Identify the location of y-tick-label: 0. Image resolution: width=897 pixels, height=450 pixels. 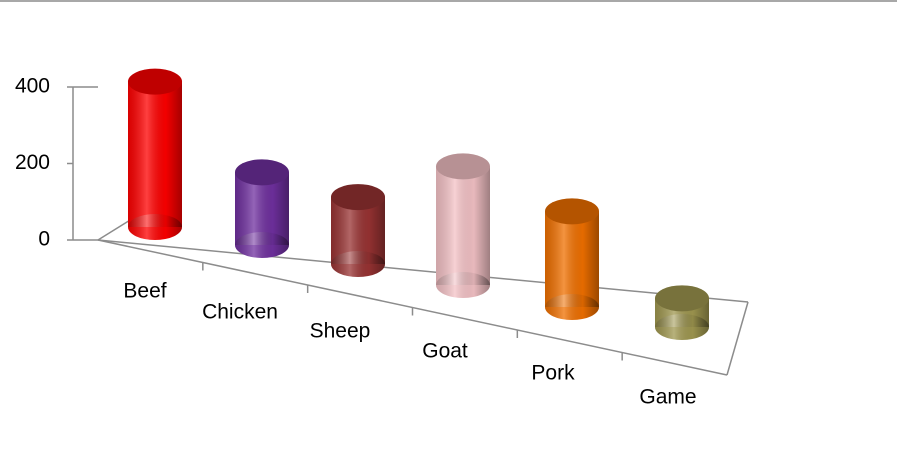
(44, 239).